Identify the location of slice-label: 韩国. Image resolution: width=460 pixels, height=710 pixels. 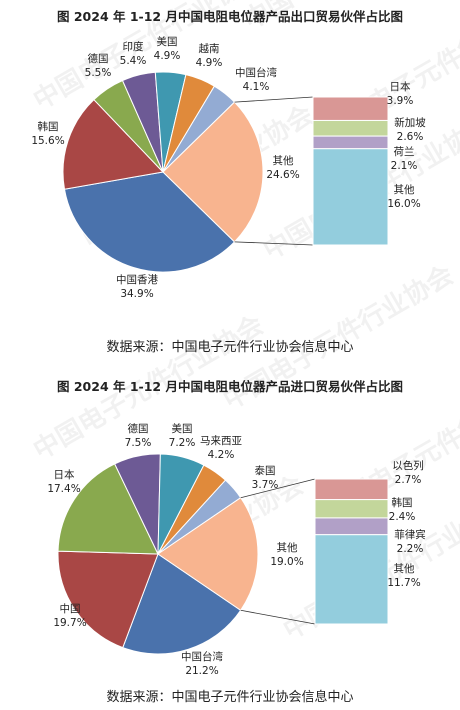
(48, 126).